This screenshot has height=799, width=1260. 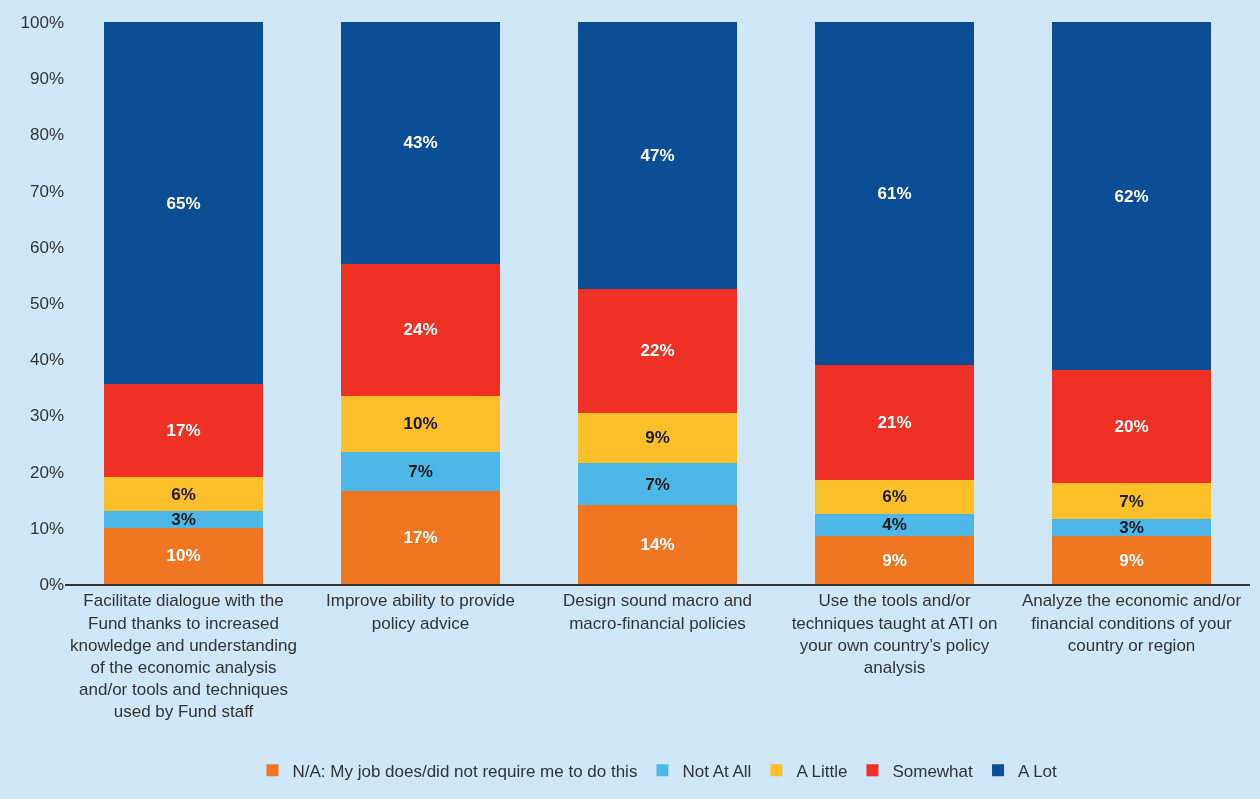 What do you see at coordinates (933, 771) in the screenshot?
I see `legend-label: Somewhat` at bounding box center [933, 771].